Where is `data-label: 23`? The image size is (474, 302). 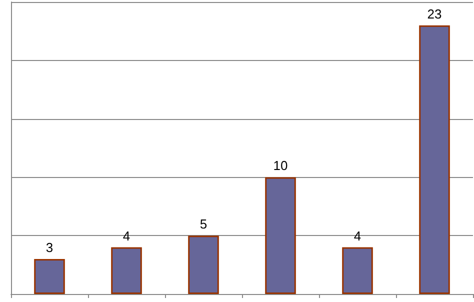 data-label: 23 is located at coordinates (434, 14).